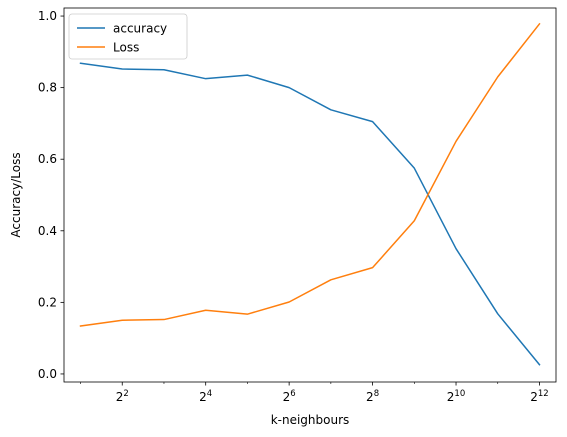 This screenshot has width=567, height=437. Describe the element at coordinates (539, 396) in the screenshot. I see `x-tick-label: 212` at that location.